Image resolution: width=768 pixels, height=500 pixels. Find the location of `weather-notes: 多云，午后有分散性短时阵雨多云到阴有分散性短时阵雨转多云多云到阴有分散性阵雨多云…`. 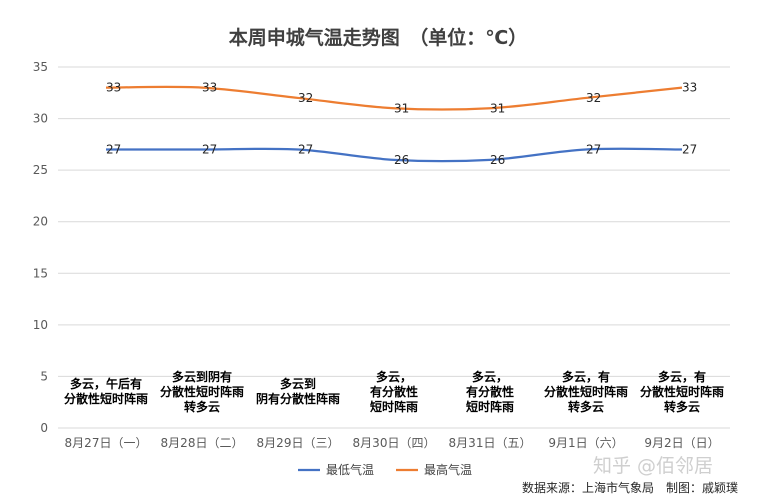

weather-notes: 多云，午后有分散性短时阵雨多云到阴有分散性短时阵雨转多云多云到阴有分散性阵雨多云… is located at coordinates (394, 391).